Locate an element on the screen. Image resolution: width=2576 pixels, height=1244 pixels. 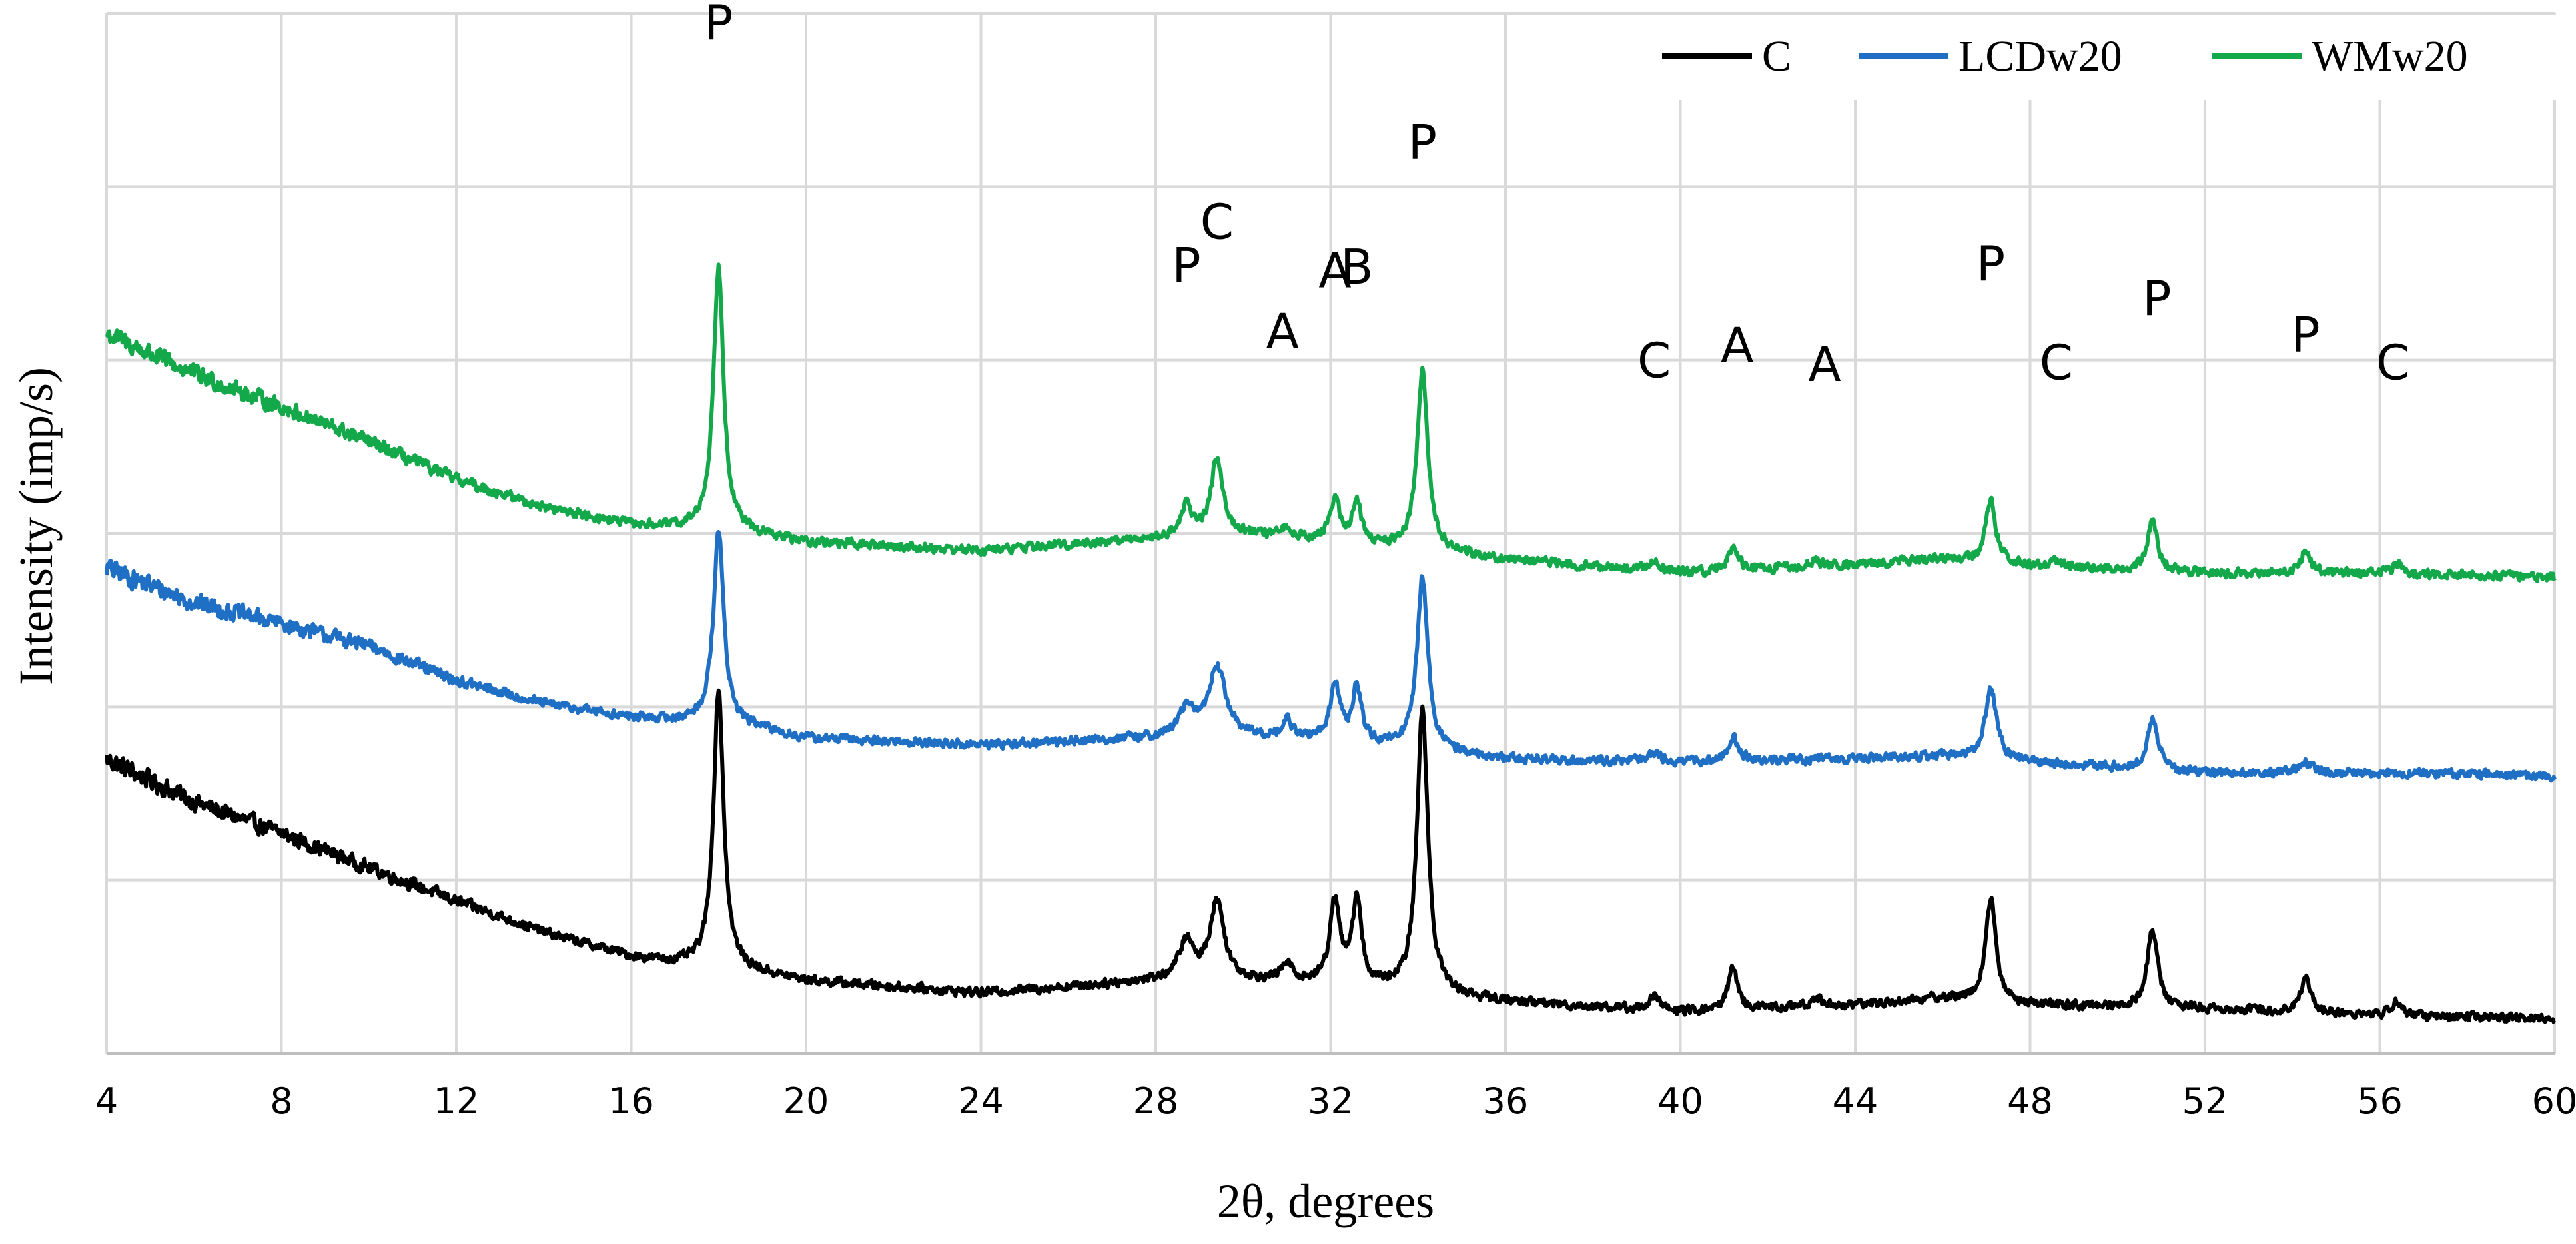
legend-label: WMw20 is located at coordinates (2390, 57).